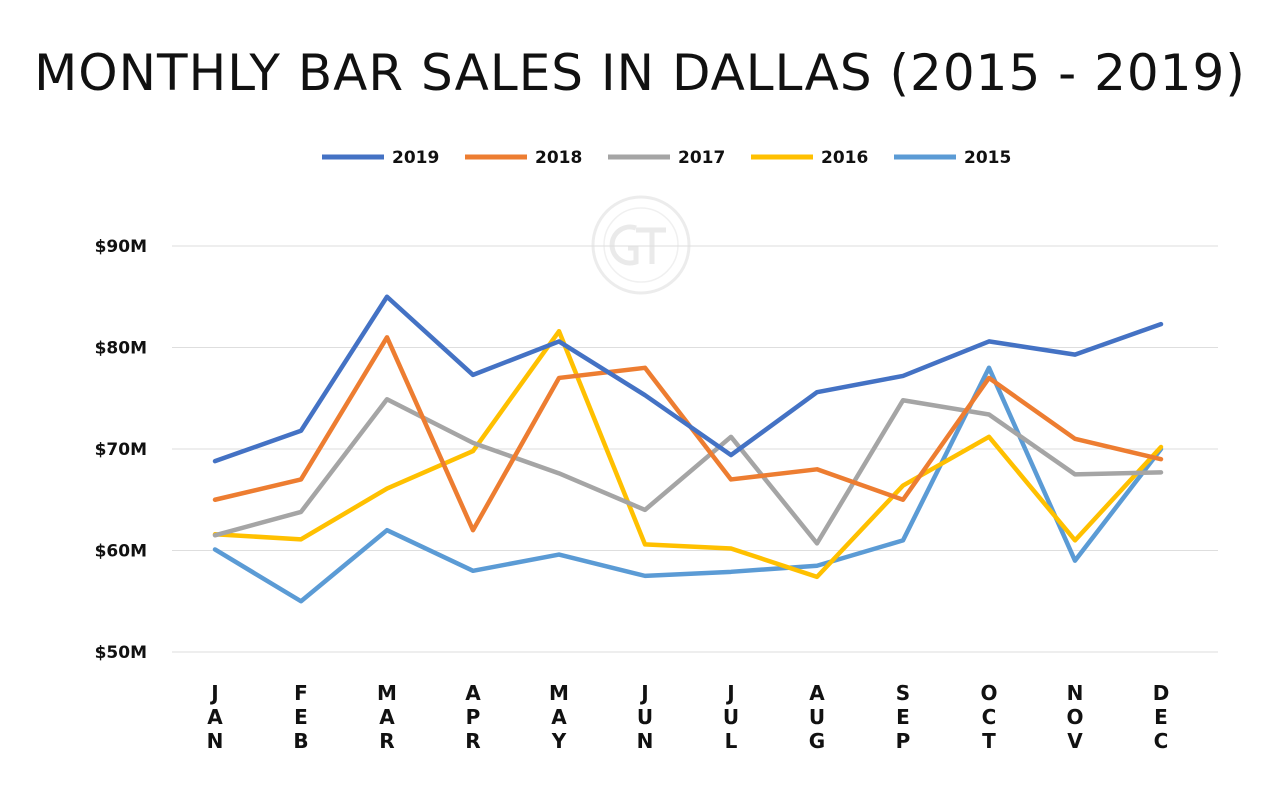  What do you see at coordinates (415, 158) in the screenshot?
I see `legend-label: 2019` at bounding box center [415, 158].